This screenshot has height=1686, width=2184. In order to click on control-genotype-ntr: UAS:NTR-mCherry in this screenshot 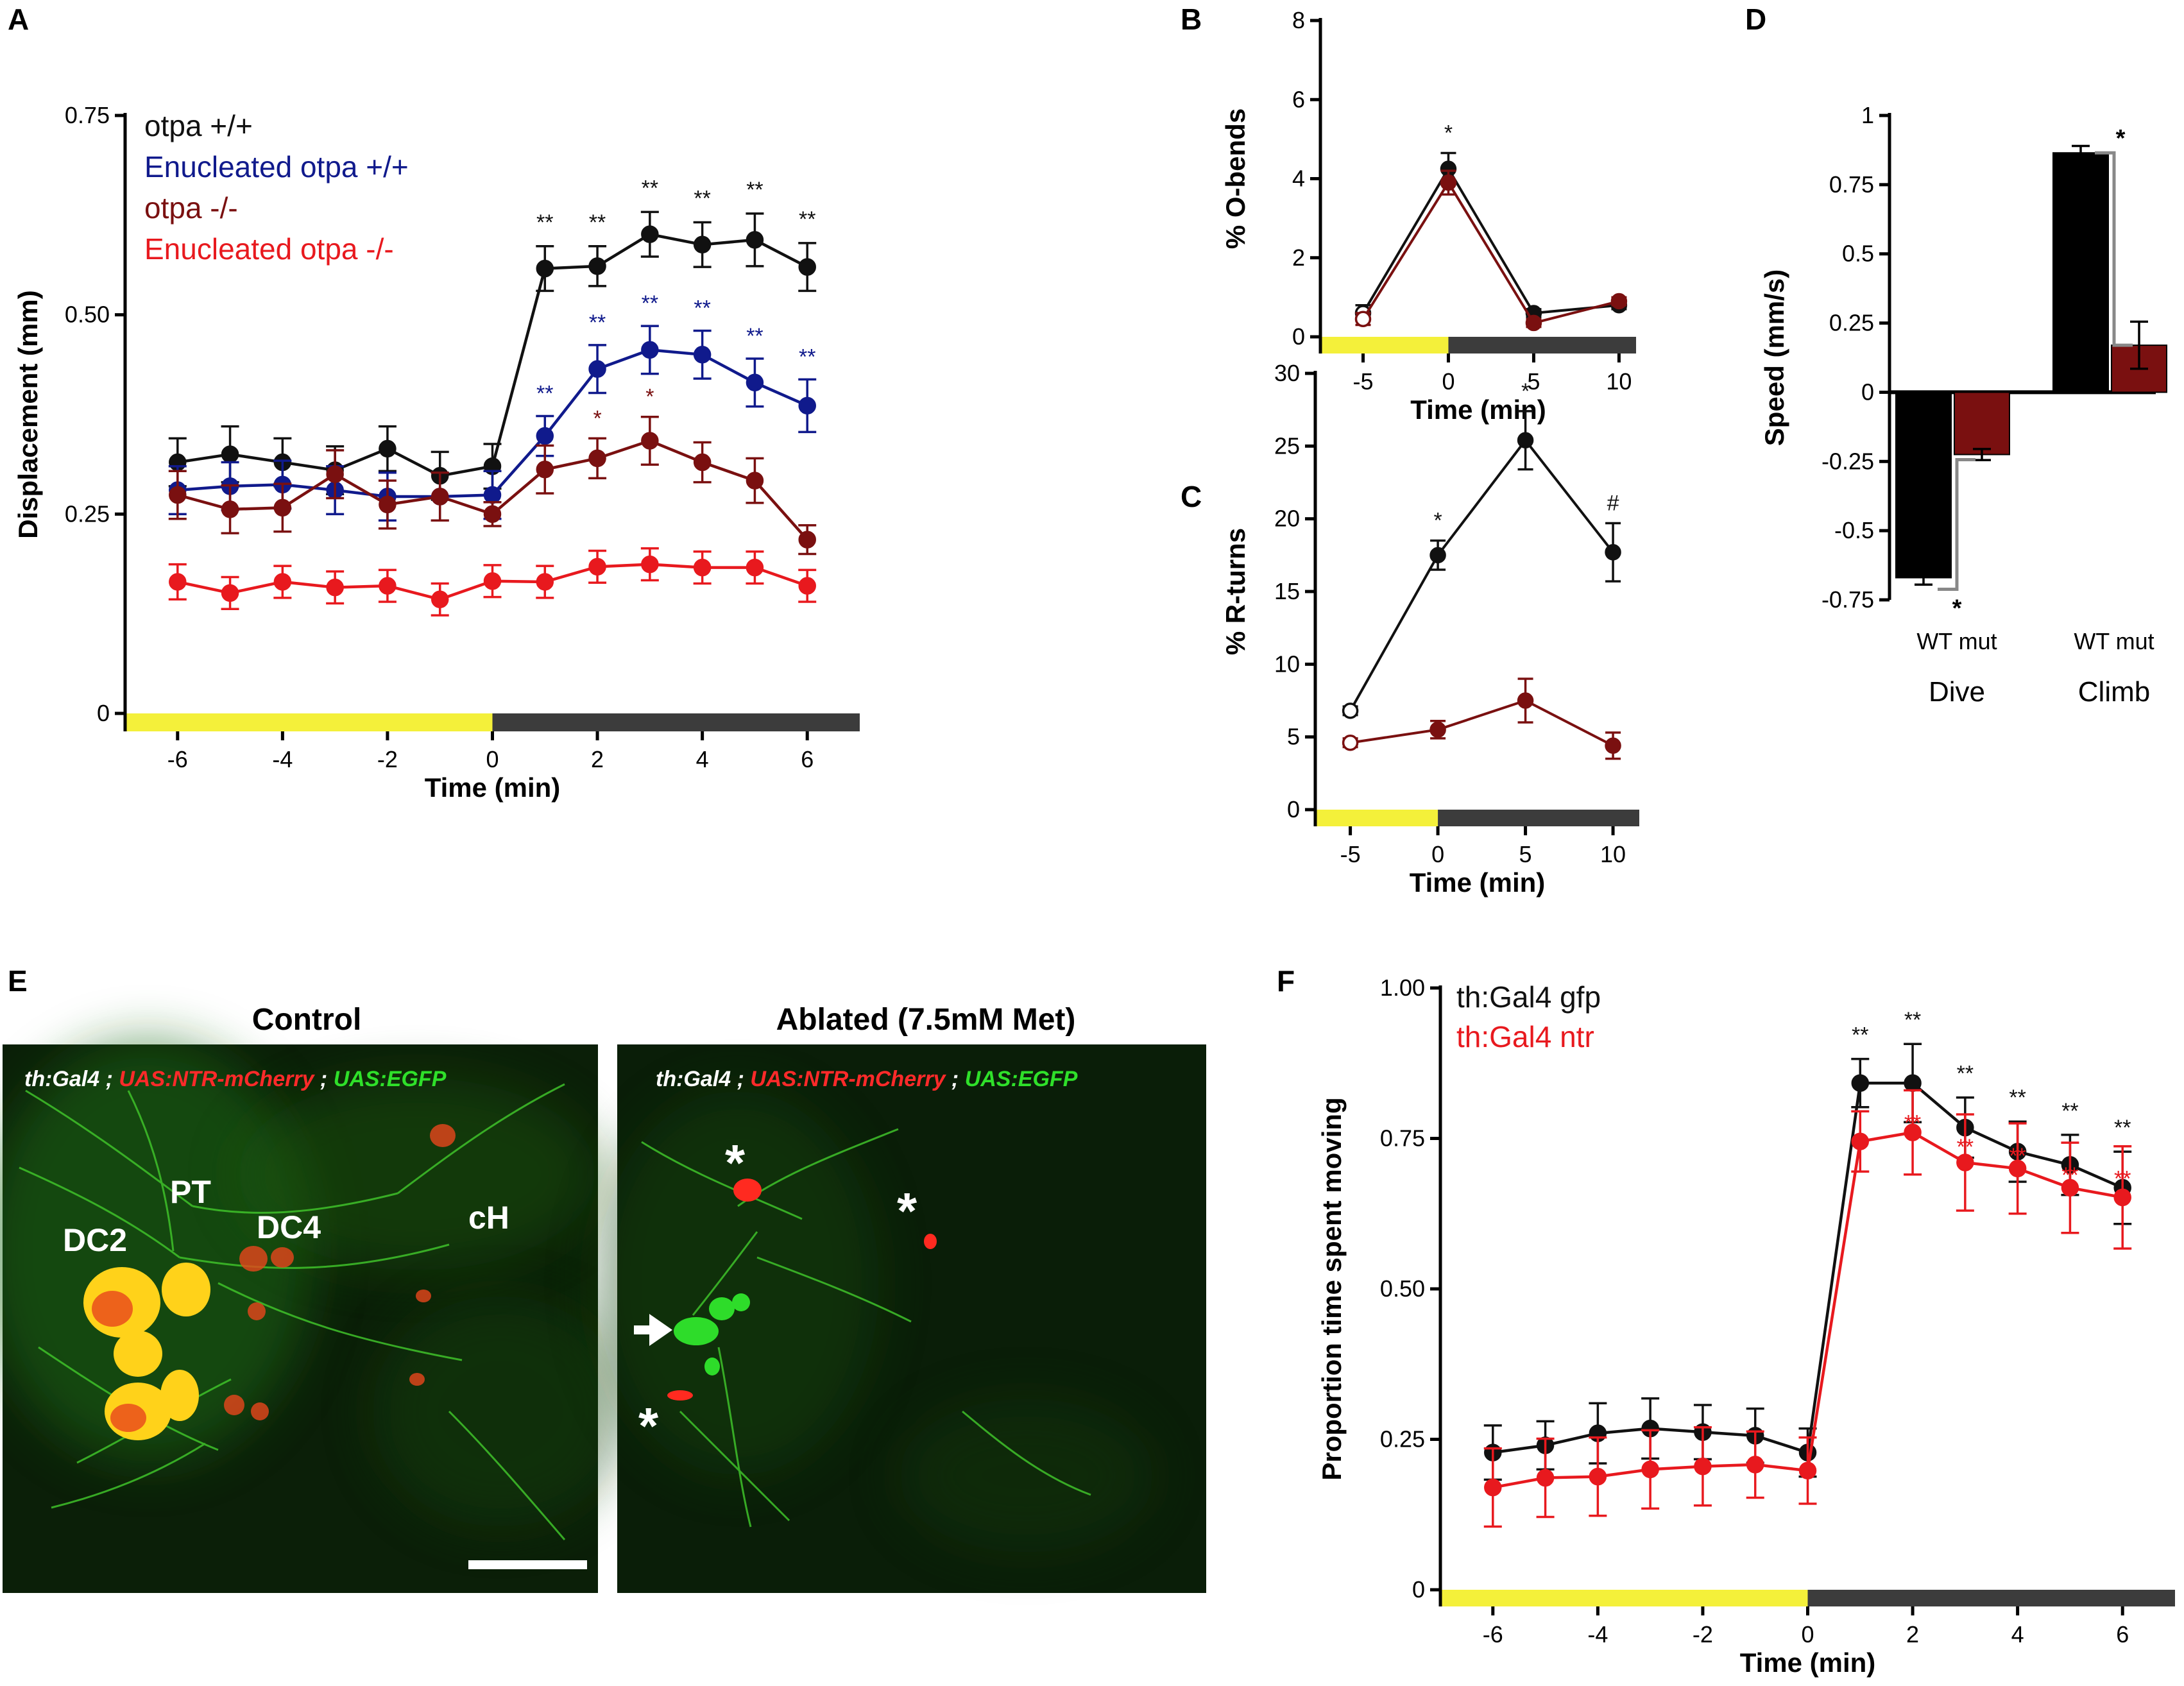, I will do `click(217, 1079)`.